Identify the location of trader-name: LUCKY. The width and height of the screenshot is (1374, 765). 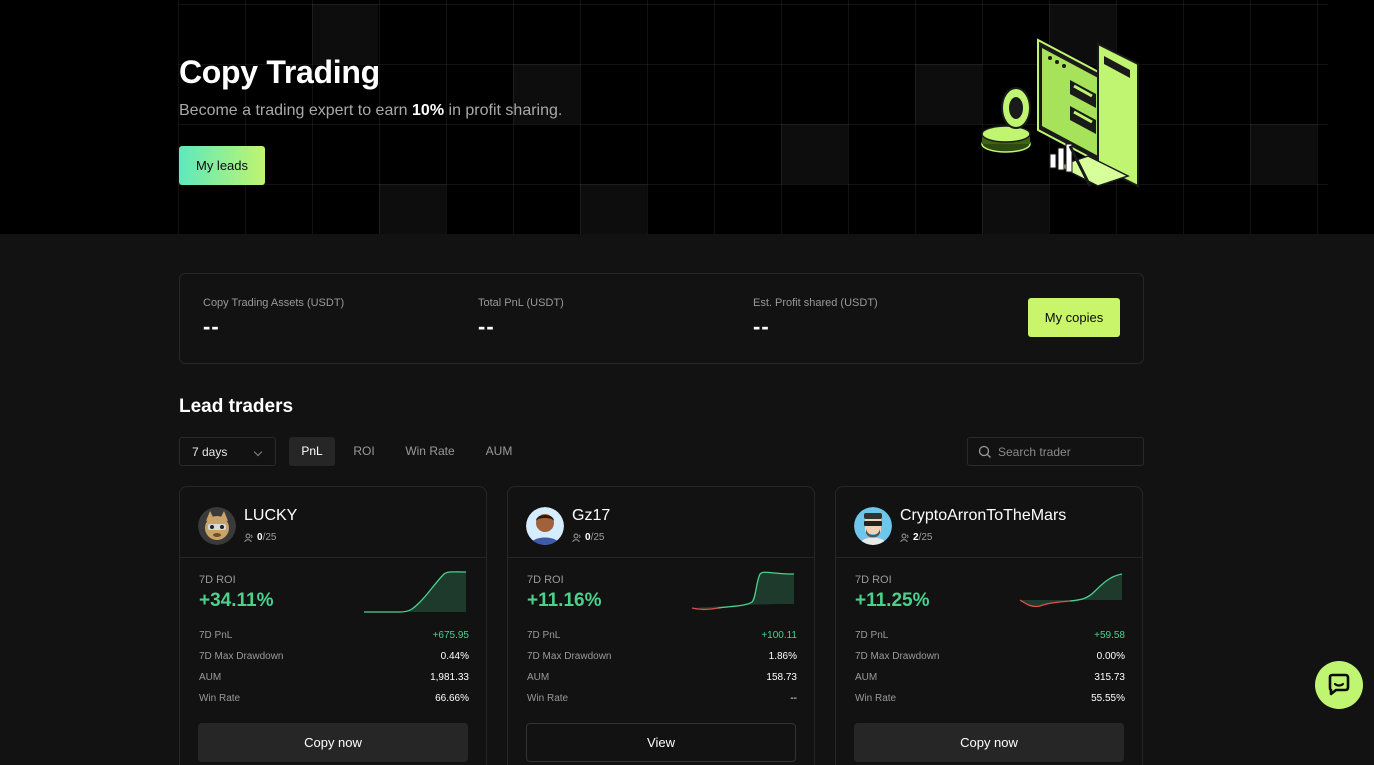
(271, 515).